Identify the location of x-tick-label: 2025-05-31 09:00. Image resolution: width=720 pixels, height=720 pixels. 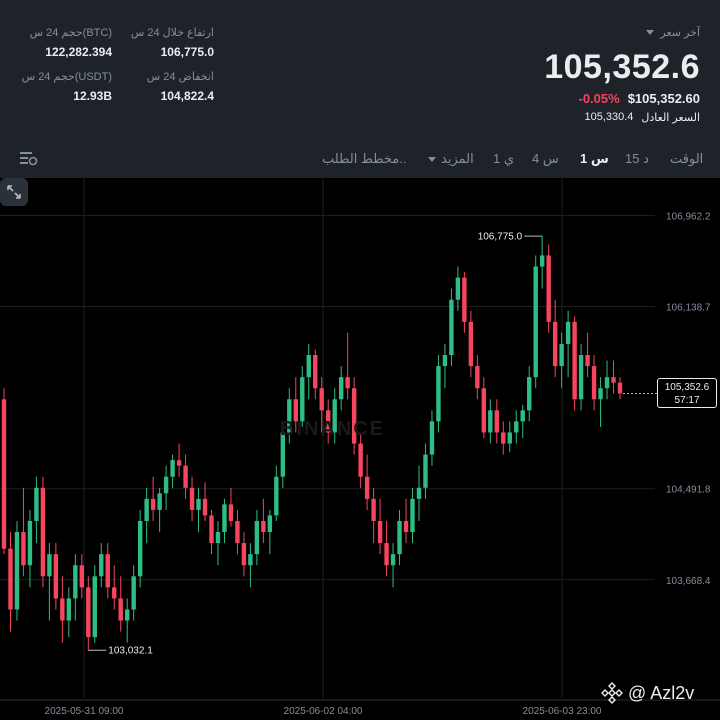
(84, 711).